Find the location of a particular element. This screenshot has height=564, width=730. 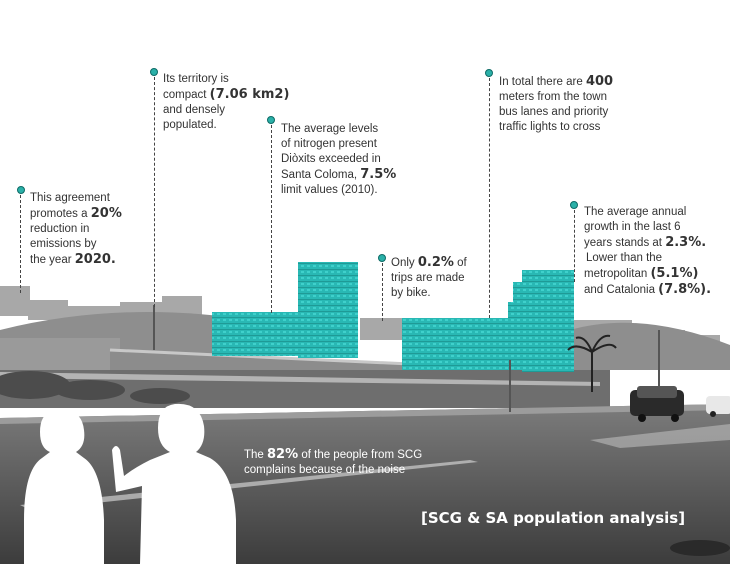

street-poles is located at coordinates (406, 358).